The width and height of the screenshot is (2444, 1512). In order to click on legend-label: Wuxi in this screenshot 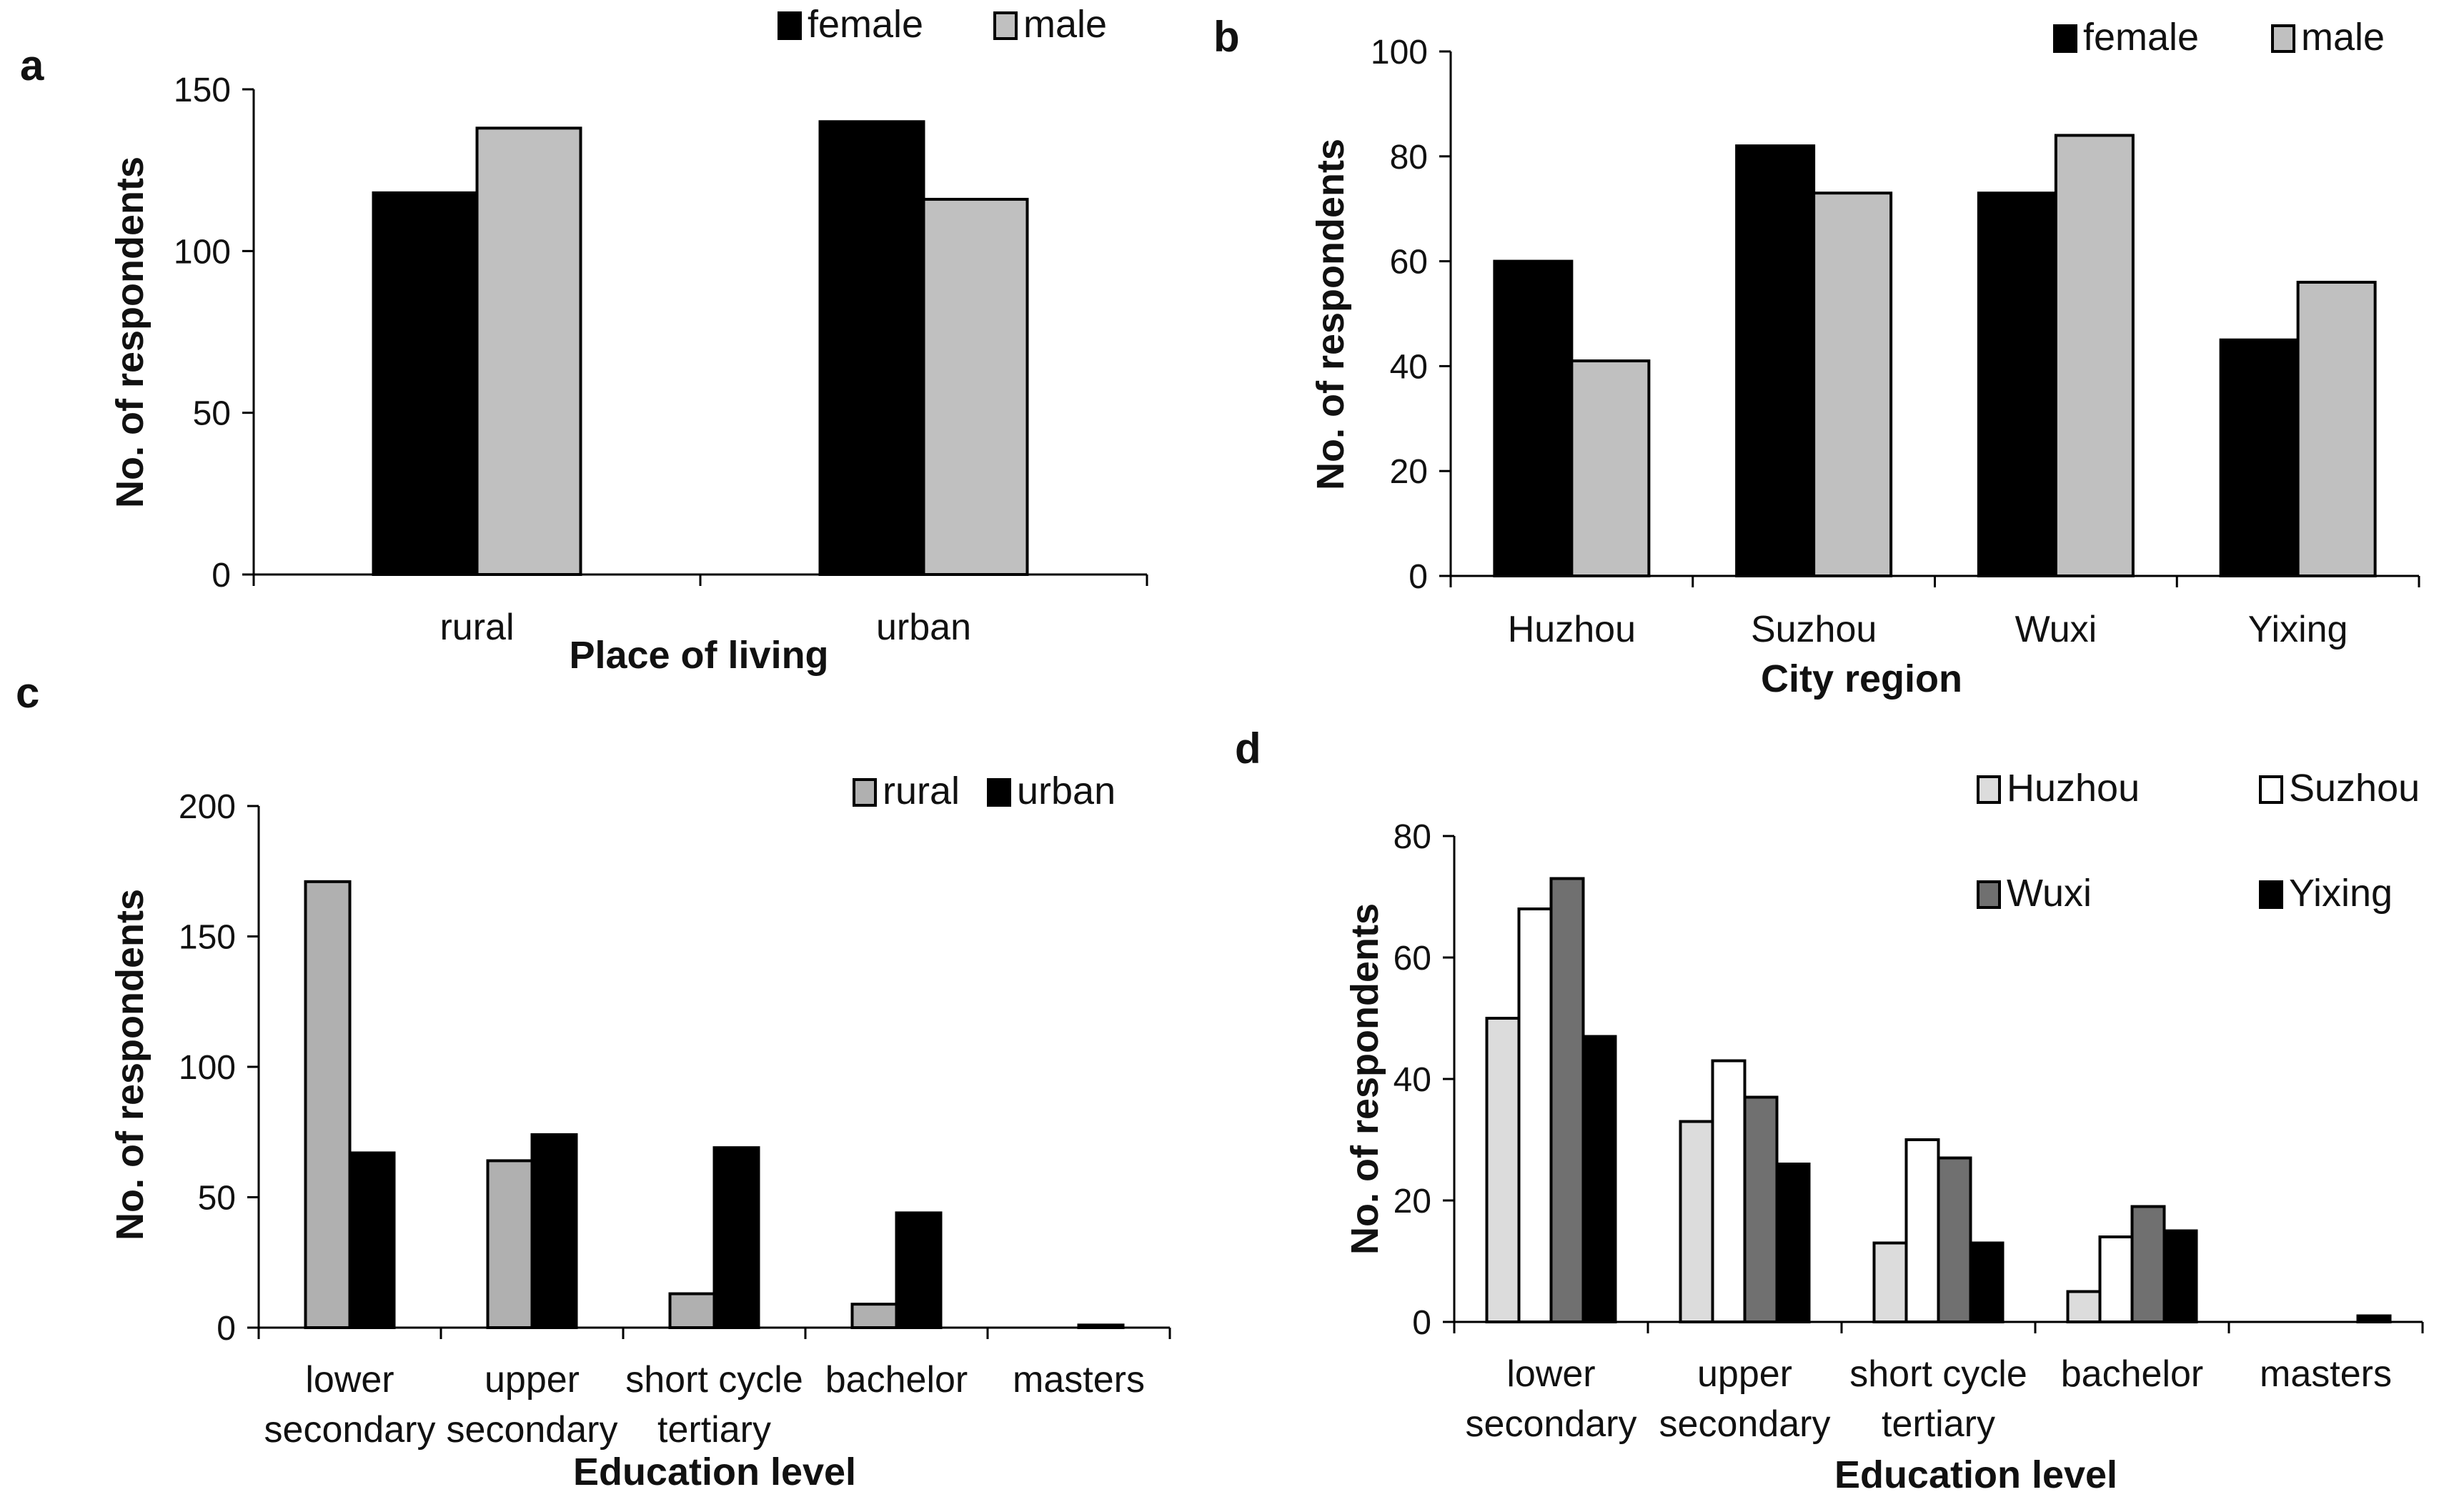, I will do `click(2049, 894)`.